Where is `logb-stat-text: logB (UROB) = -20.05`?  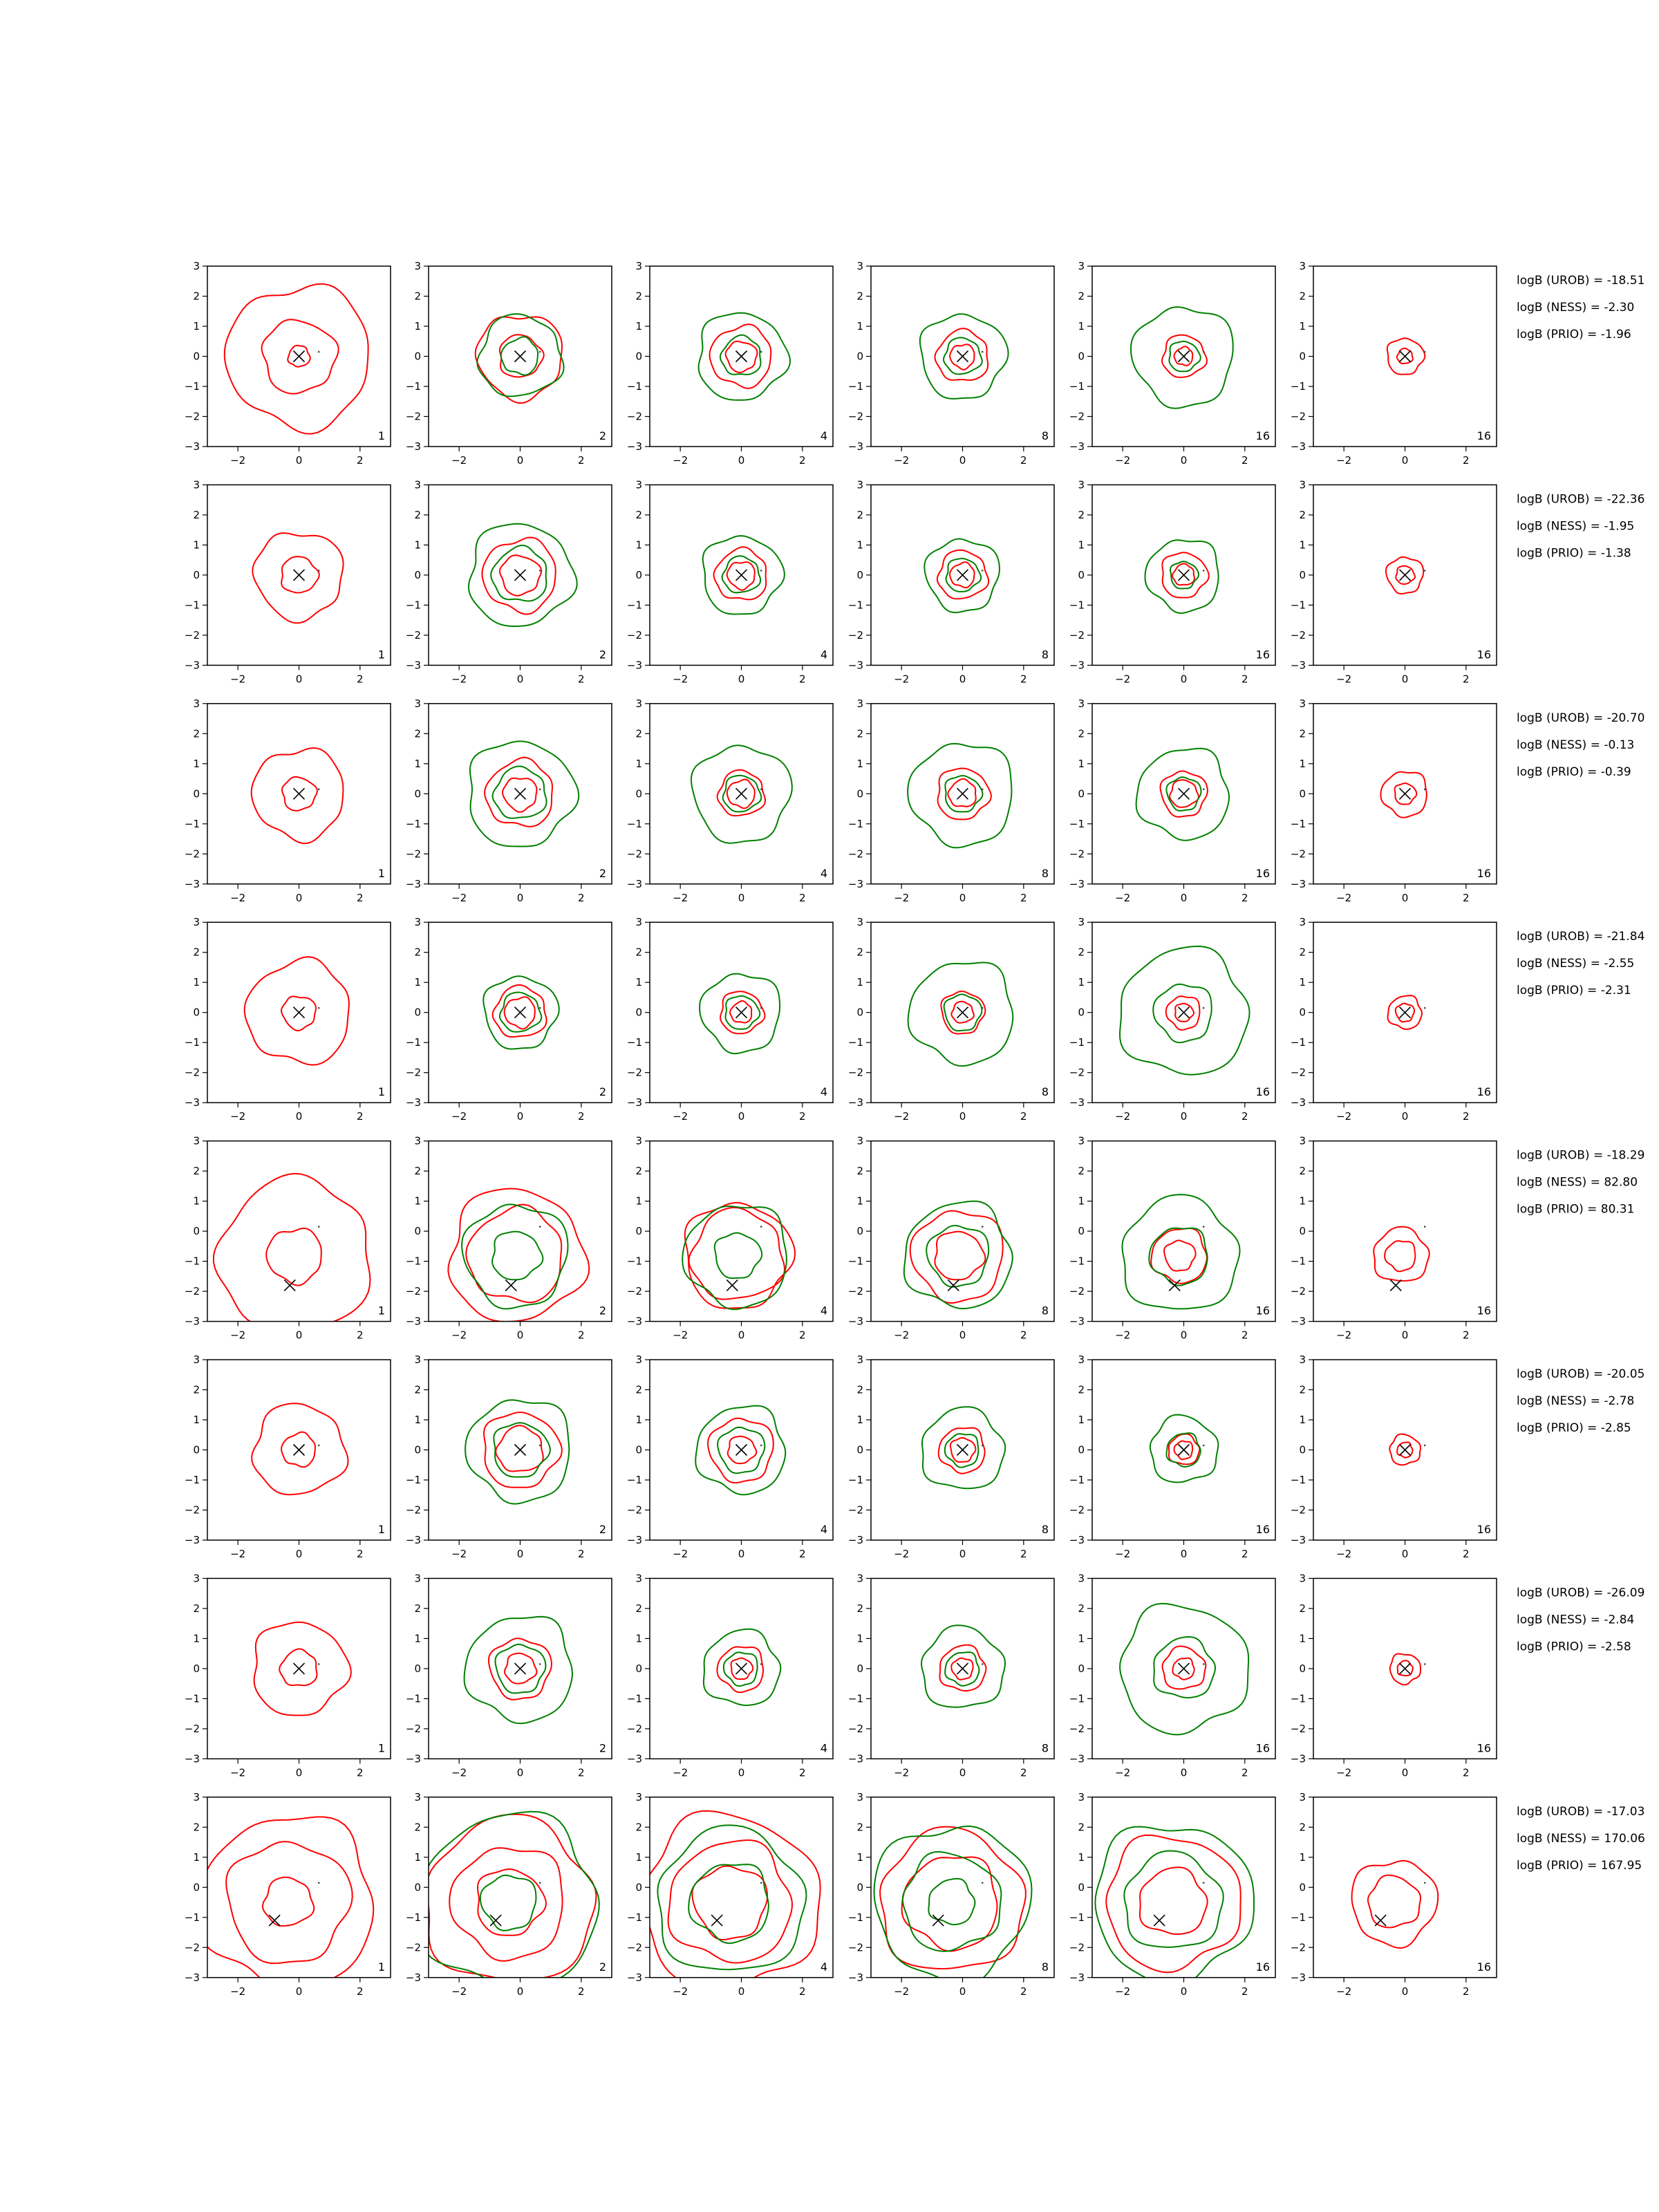 logb-stat-text: logB (UROB) = -20.05 is located at coordinates (1581, 1374).